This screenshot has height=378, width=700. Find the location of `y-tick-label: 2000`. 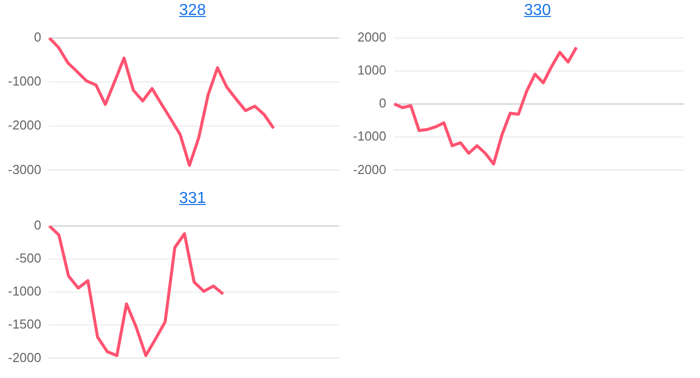

y-tick-label: 2000 is located at coordinates (371, 36).